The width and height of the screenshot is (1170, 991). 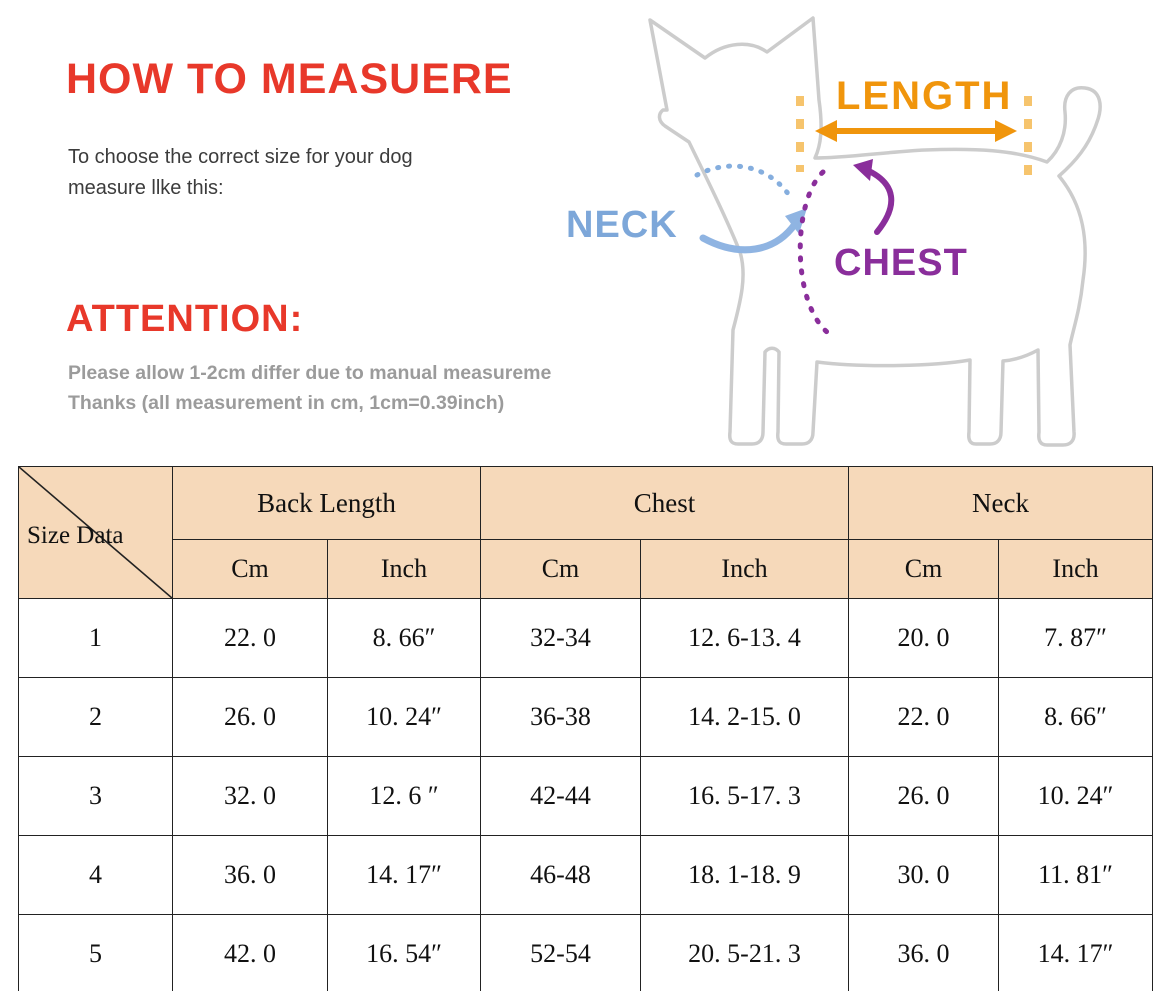 I want to click on subtitle-line-2: measure llke this:, so click(x=146, y=188).